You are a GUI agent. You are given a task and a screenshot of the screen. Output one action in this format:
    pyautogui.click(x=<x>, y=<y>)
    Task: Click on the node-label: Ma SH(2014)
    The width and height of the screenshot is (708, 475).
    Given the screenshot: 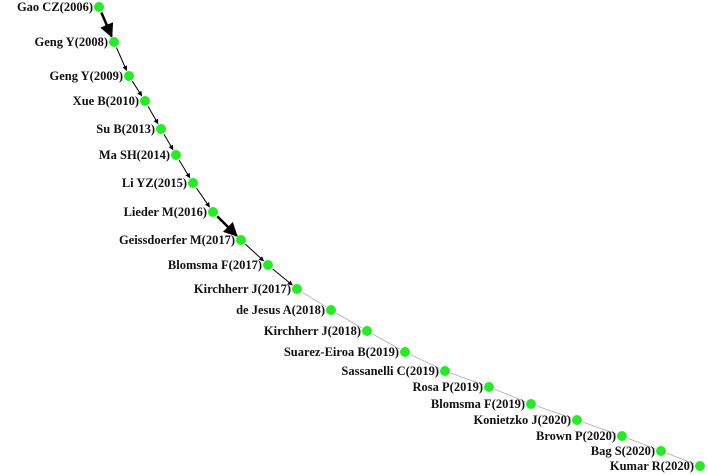 What is the action you would take?
    pyautogui.click(x=134, y=155)
    